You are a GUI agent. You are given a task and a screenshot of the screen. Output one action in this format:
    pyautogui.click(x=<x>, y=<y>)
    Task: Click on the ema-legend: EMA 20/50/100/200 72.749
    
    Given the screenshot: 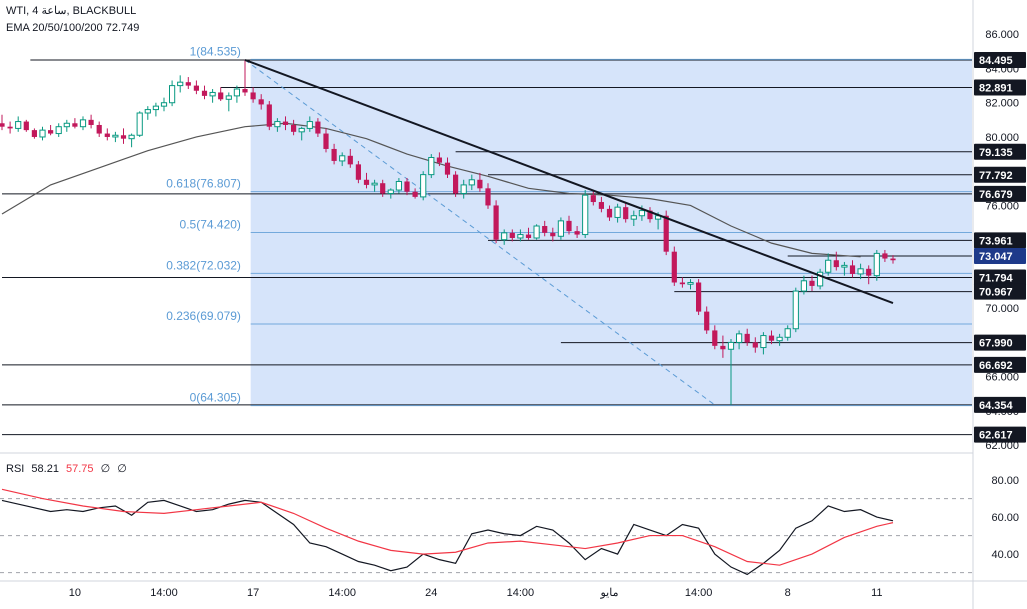 What is the action you would take?
    pyautogui.click(x=72, y=28)
    